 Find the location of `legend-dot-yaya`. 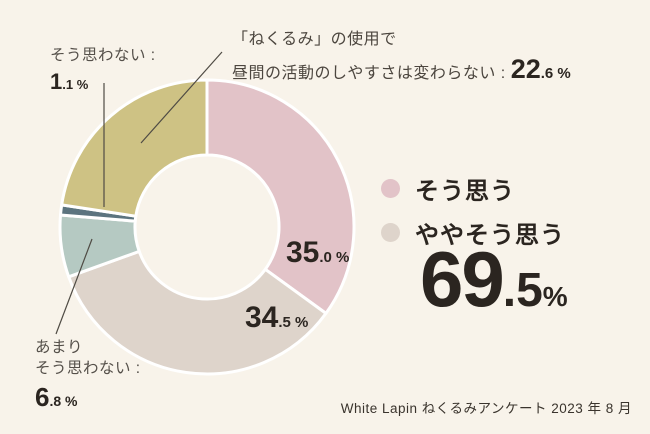

legend-dot-yaya is located at coordinates (390, 232).